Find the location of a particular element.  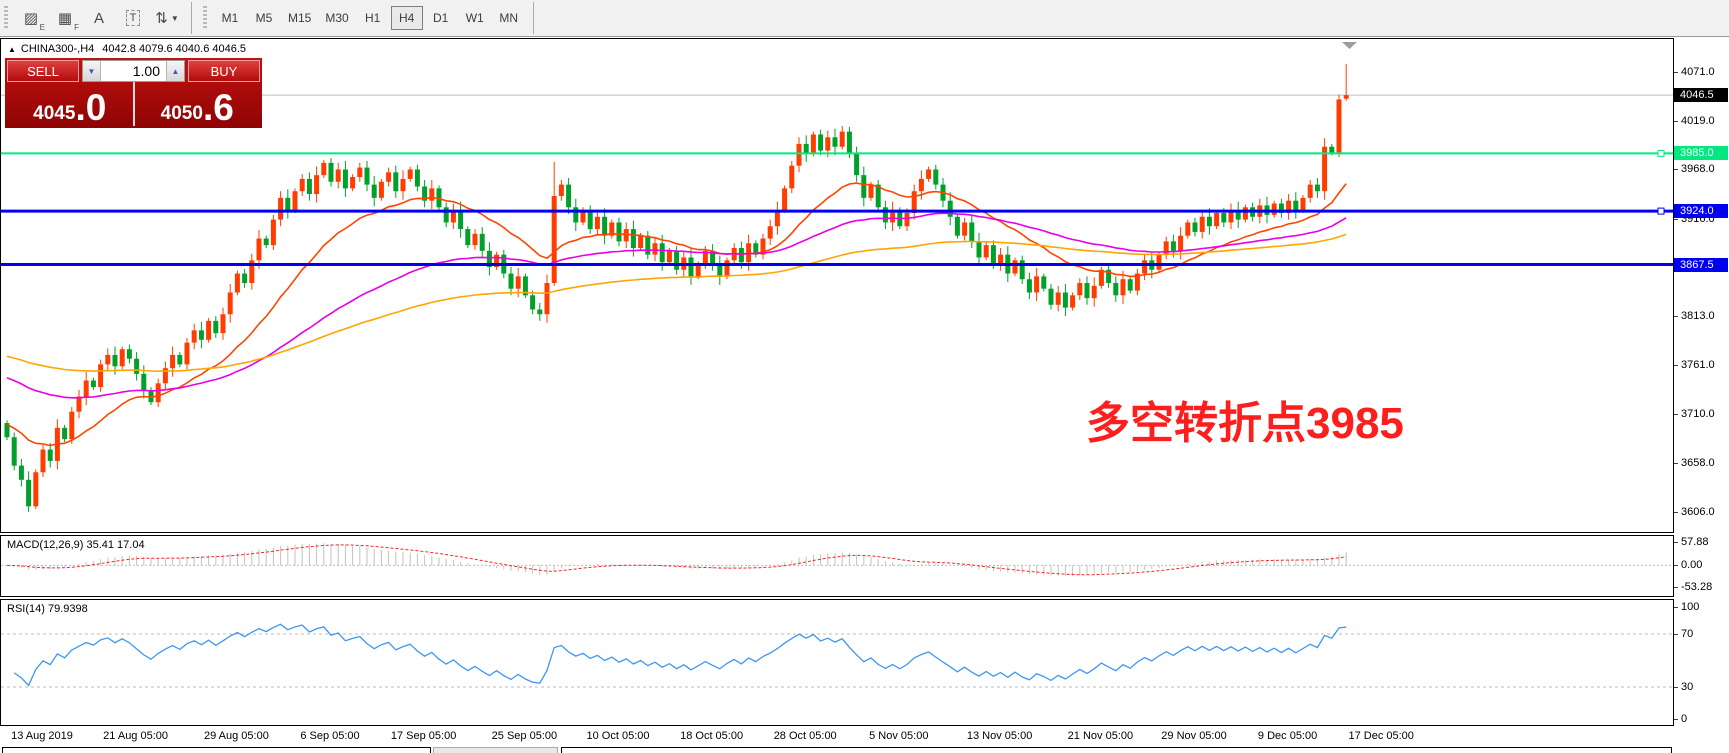

one-click-trading-panel: SELL ▼ 1.00 ▲ BUY 4045.0 4050.6 is located at coordinates (133, 93).